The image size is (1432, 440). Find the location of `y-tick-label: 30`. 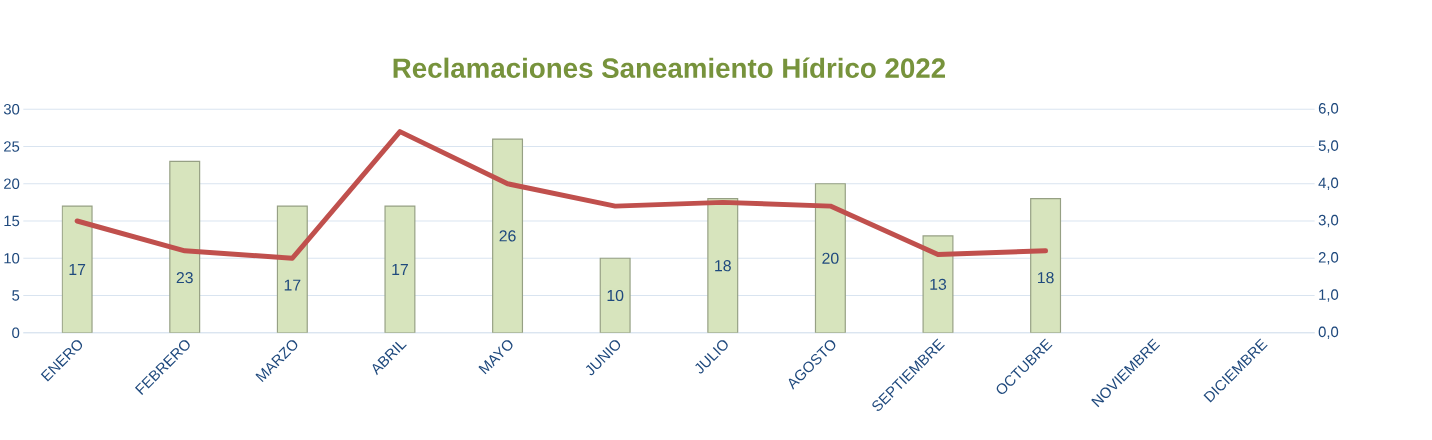

y-tick-label: 30 is located at coordinates (11, 109).